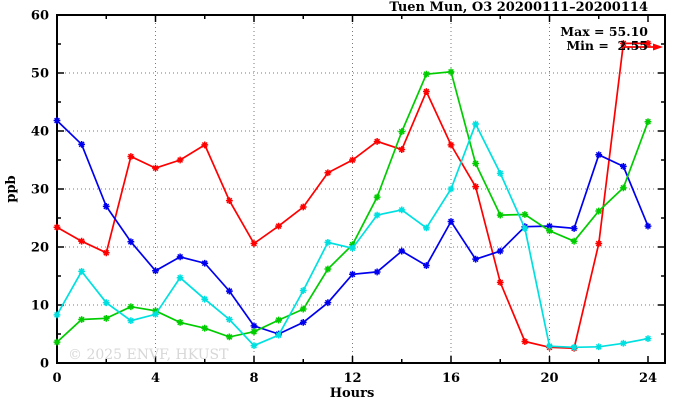 This screenshot has height=409, width=674. I want to click on chart-title: Tuen Mun, O3 20200111–20200114, so click(518, 7).